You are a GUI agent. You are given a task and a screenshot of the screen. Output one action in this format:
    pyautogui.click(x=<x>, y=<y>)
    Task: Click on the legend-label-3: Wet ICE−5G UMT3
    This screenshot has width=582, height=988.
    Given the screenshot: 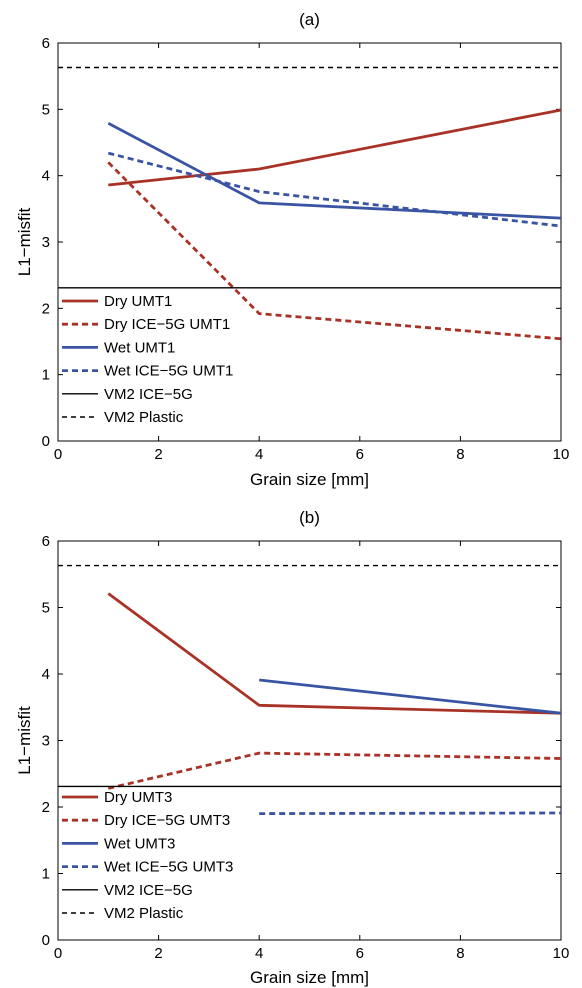 What is the action you would take?
    pyautogui.click(x=168, y=867)
    